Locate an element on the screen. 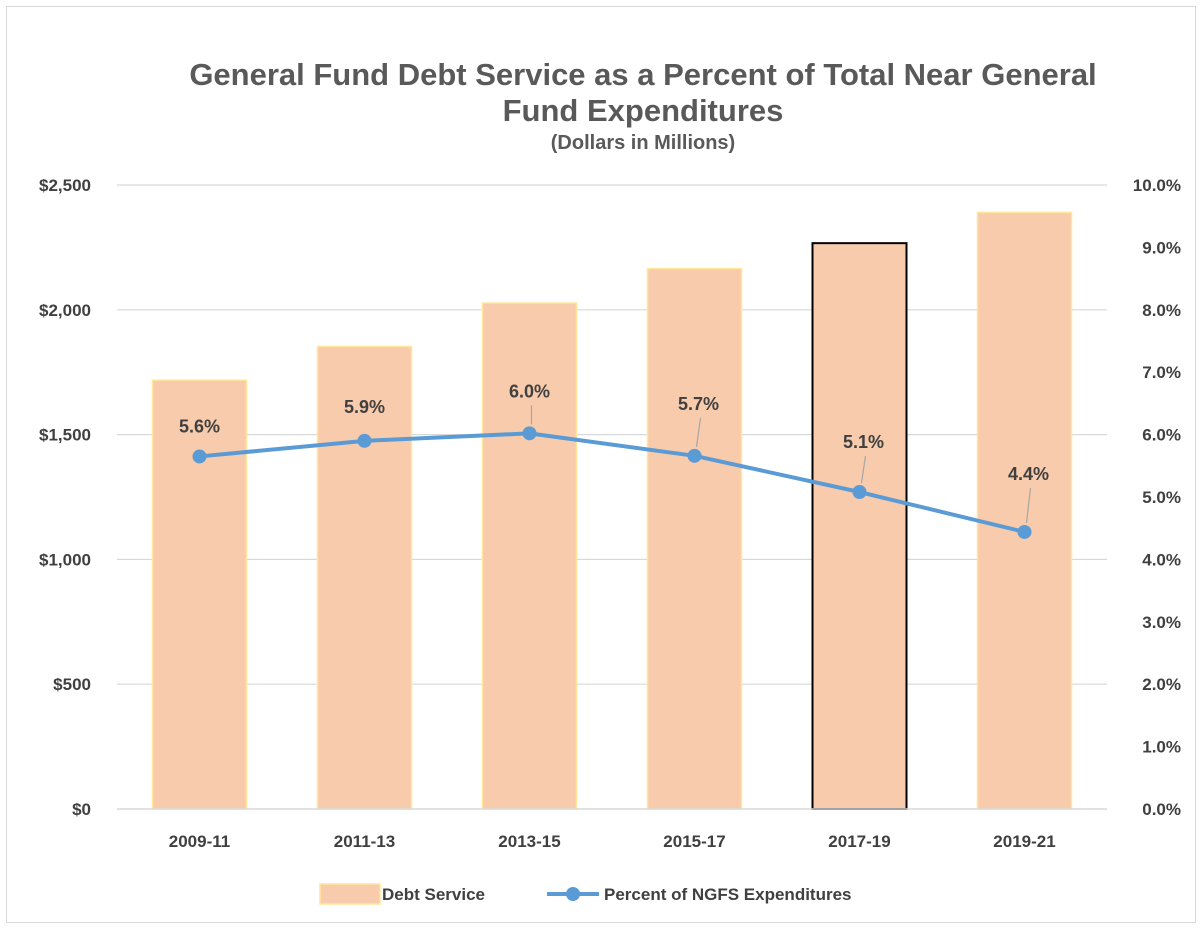 The height and width of the screenshot is (929, 1202). legend-marker-percent is located at coordinates (573, 894).